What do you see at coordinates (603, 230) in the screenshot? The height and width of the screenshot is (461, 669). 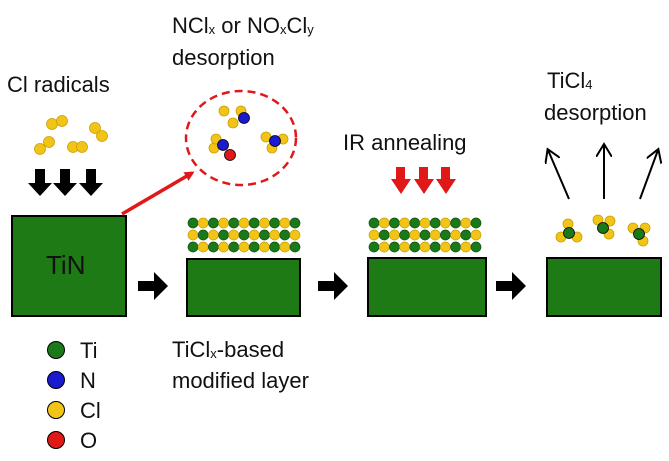 I see `ticl4-molecules` at bounding box center [603, 230].